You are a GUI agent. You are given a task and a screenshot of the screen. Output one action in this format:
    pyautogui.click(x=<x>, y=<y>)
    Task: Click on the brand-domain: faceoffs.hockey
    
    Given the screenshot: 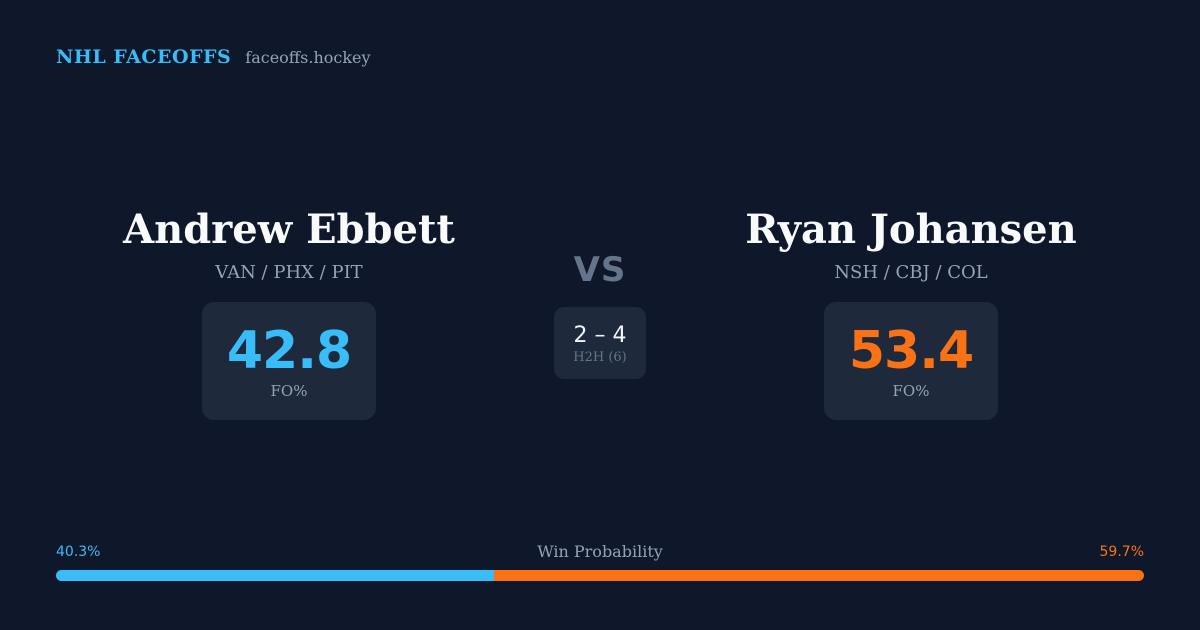 What is the action you would take?
    pyautogui.click(x=308, y=57)
    